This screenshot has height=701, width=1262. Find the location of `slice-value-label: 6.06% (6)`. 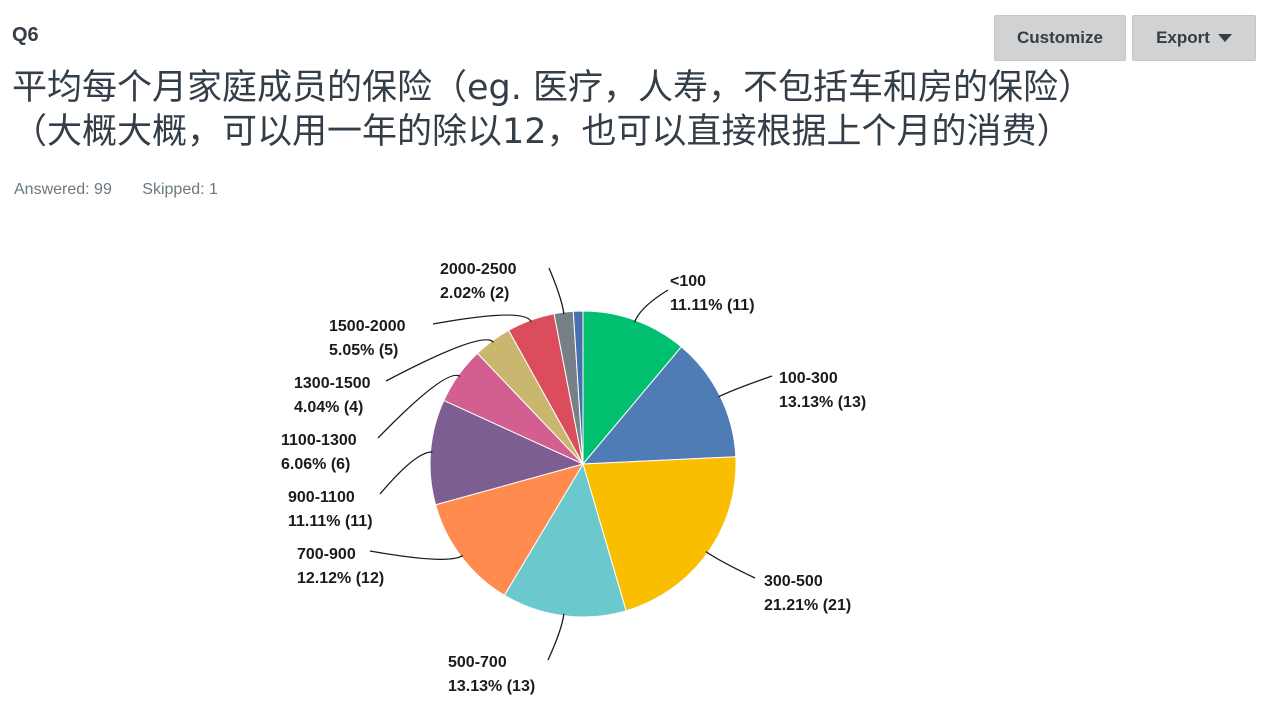

slice-value-label: 6.06% (6) is located at coordinates (315, 464).